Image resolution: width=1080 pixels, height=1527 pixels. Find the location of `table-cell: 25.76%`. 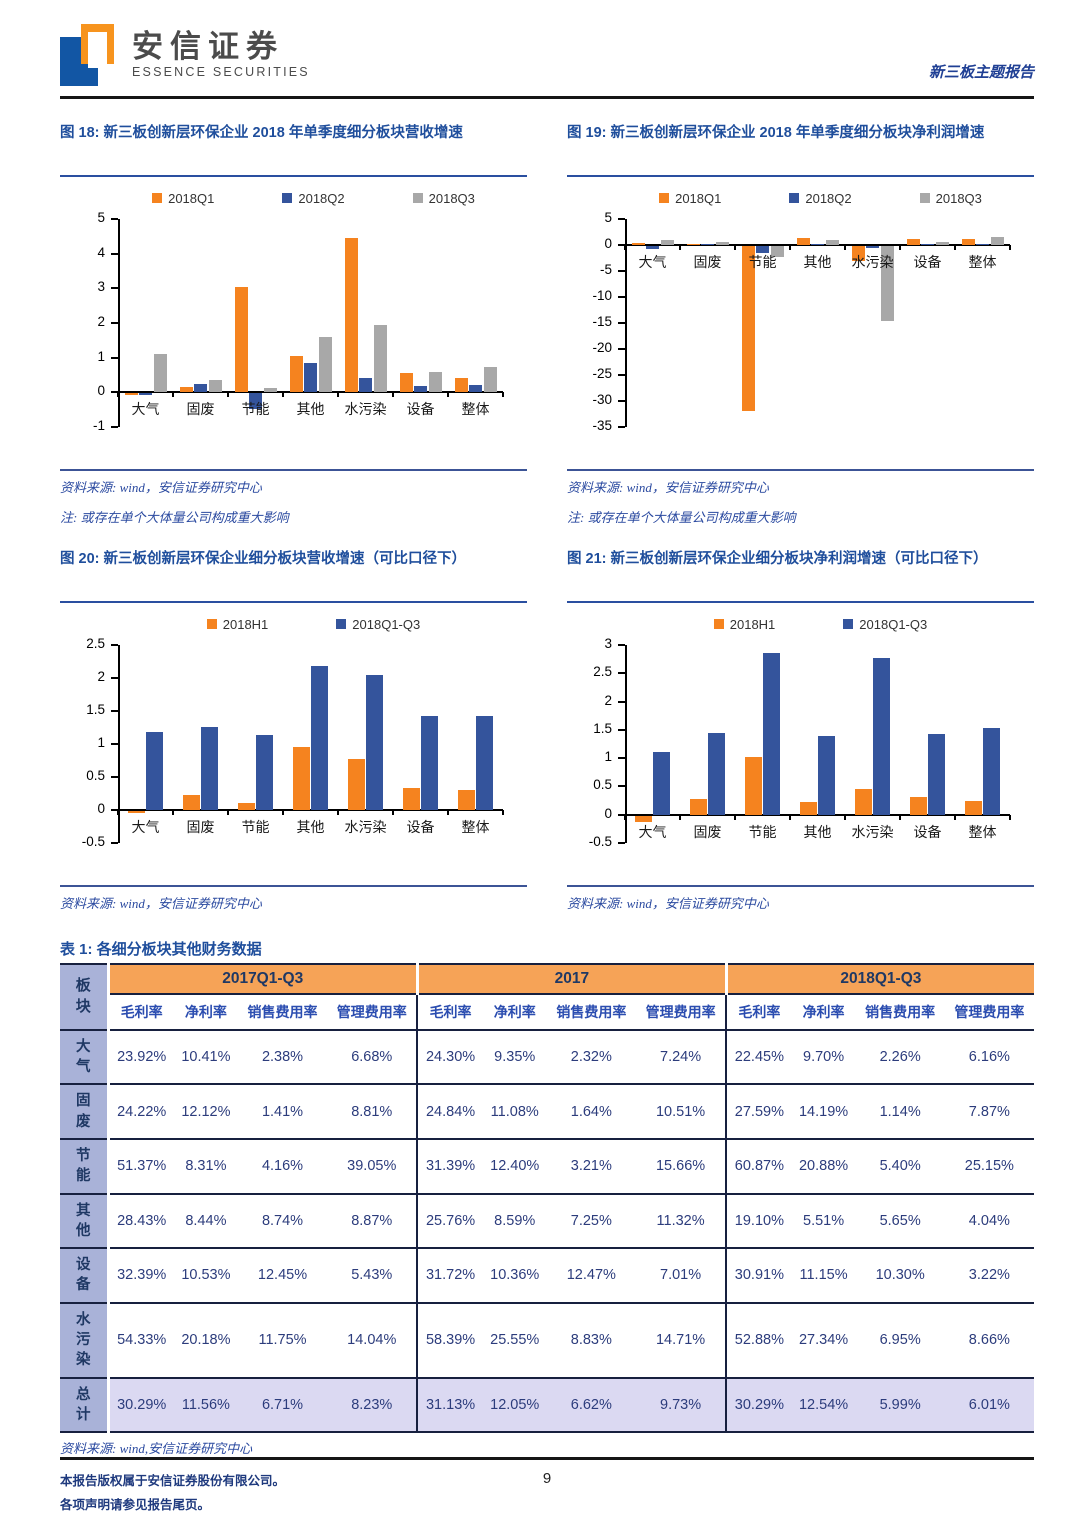

table-cell: 25.76% is located at coordinates (449, 1221).